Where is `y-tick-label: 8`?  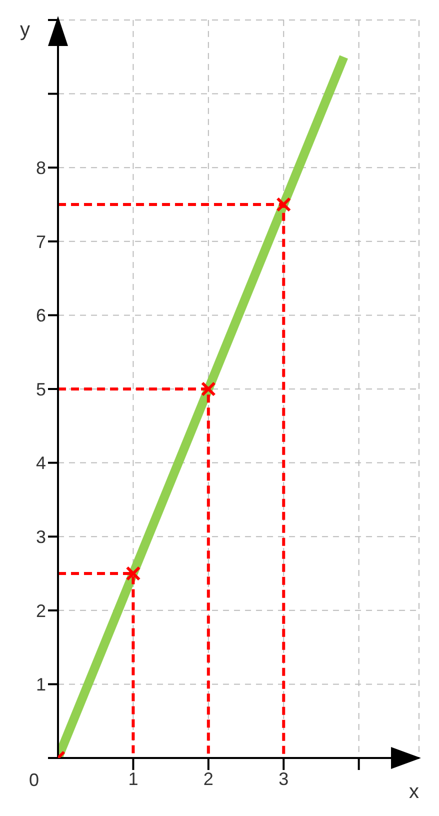 y-tick-label: 8 is located at coordinates (41, 168).